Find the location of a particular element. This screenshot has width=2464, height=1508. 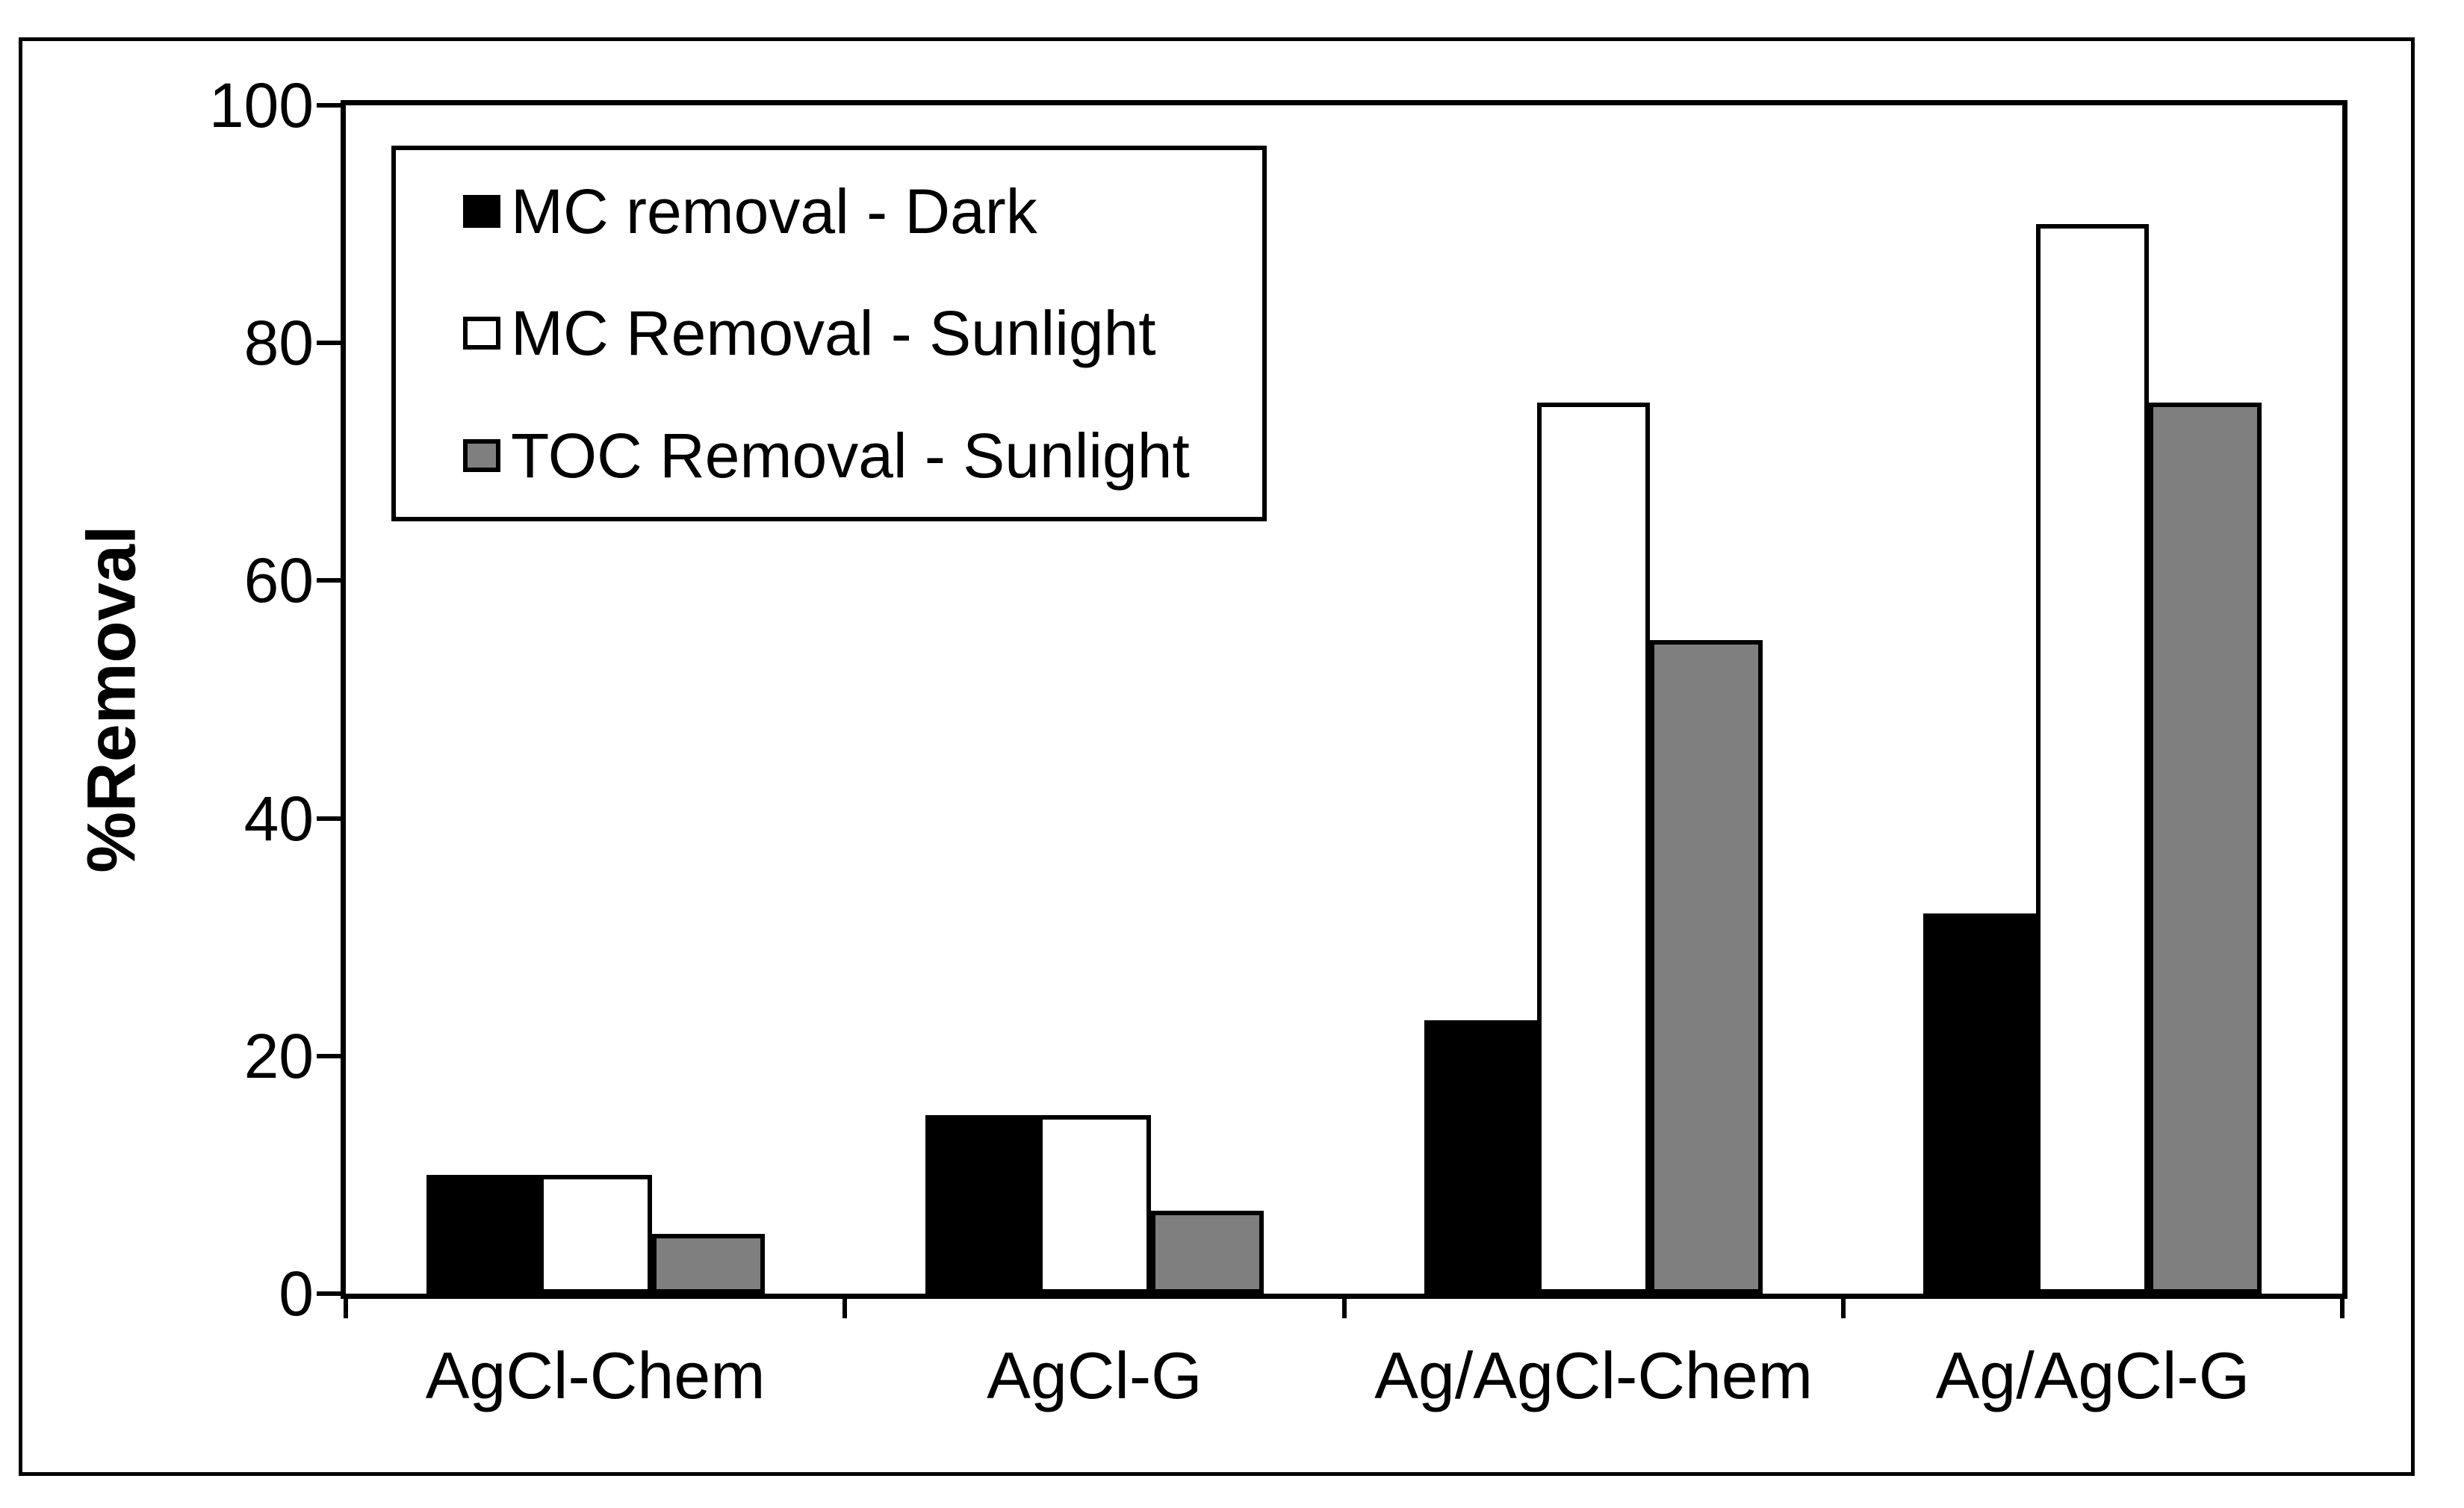

bar-AgCl-G-s0 is located at coordinates (981, 1204).